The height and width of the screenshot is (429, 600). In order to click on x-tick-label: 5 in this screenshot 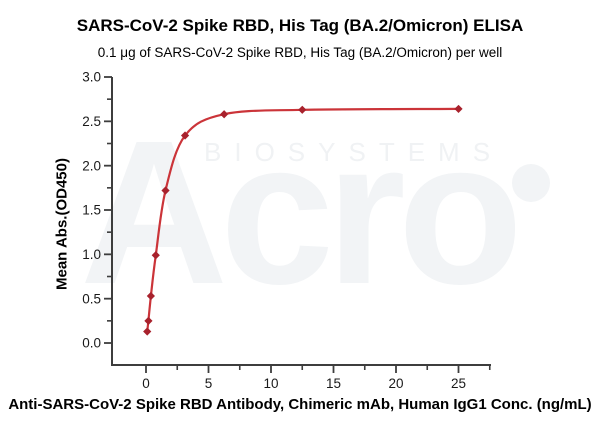, I will do `click(209, 383)`.